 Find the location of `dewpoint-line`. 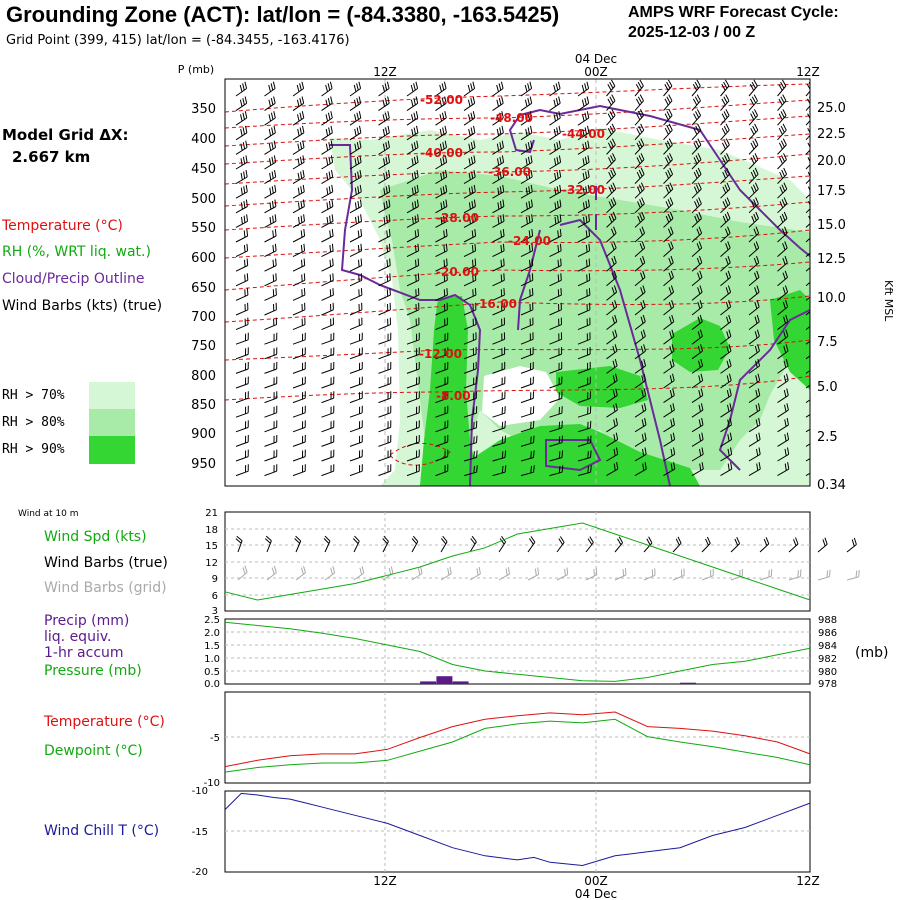

dewpoint-line is located at coordinates (517, 745).